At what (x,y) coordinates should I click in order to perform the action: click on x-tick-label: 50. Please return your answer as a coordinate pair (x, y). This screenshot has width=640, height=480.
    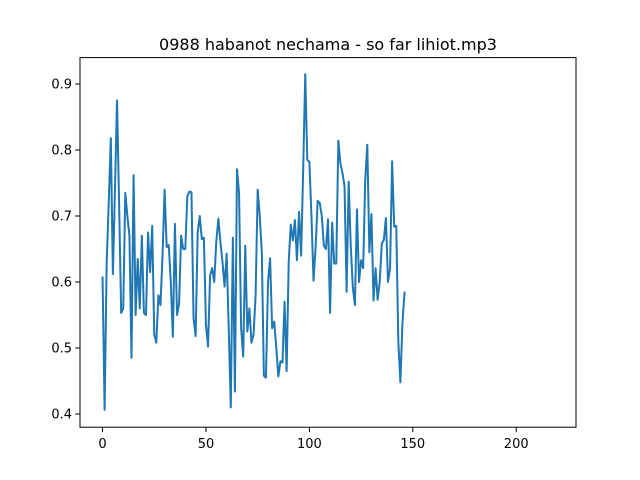
    Looking at the image, I should click on (206, 444).